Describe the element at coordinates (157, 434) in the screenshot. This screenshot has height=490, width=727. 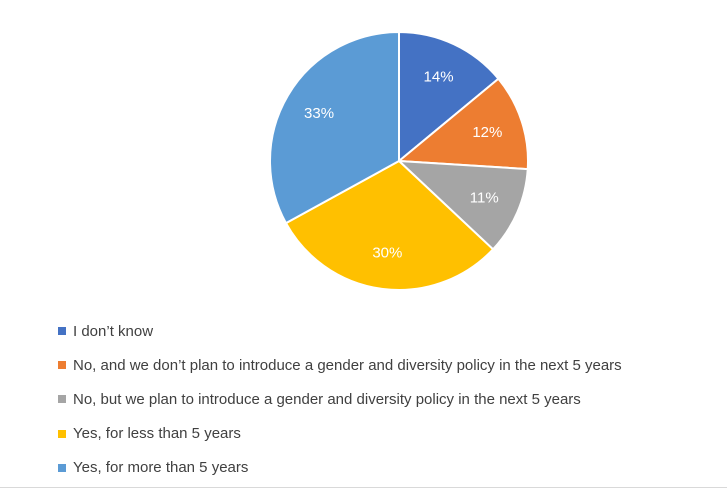
I see `legend-label-4: Yes, for less than 5 years` at that location.